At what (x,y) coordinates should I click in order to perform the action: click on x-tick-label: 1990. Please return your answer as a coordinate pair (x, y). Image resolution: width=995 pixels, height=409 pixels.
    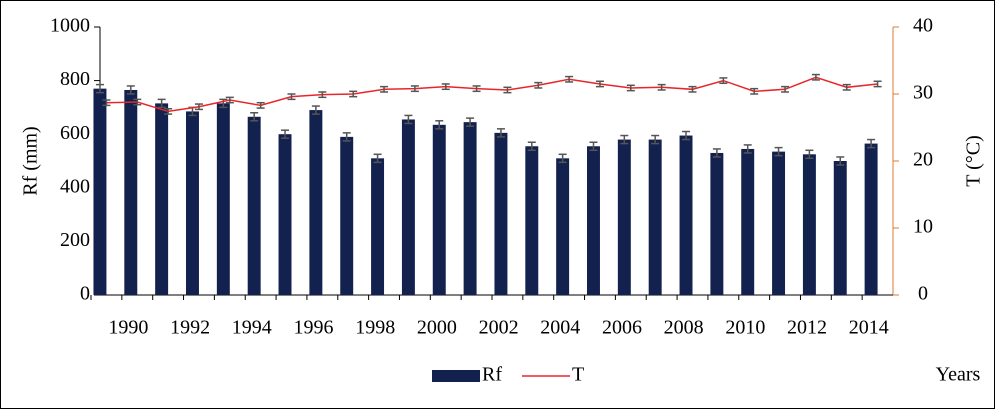
    Looking at the image, I should click on (128, 328).